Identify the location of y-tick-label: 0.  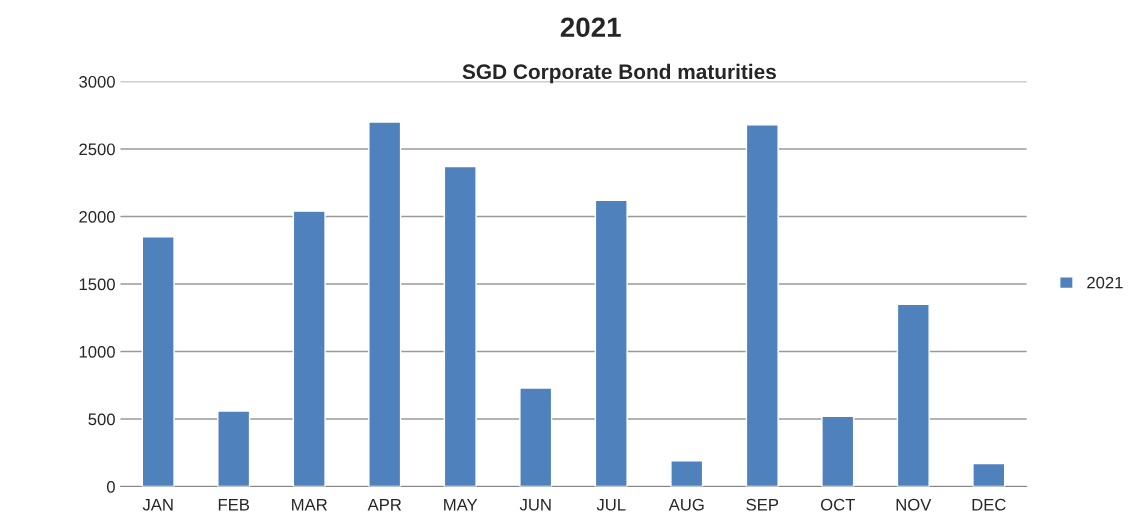
(110, 486).